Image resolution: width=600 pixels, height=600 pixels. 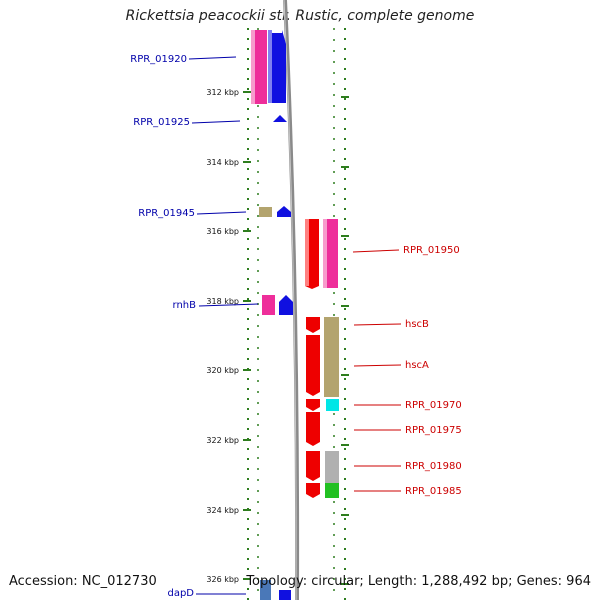 What do you see at coordinates (185, 305) in the screenshot?
I see `gene-label-left: rnhB` at bounding box center [185, 305].